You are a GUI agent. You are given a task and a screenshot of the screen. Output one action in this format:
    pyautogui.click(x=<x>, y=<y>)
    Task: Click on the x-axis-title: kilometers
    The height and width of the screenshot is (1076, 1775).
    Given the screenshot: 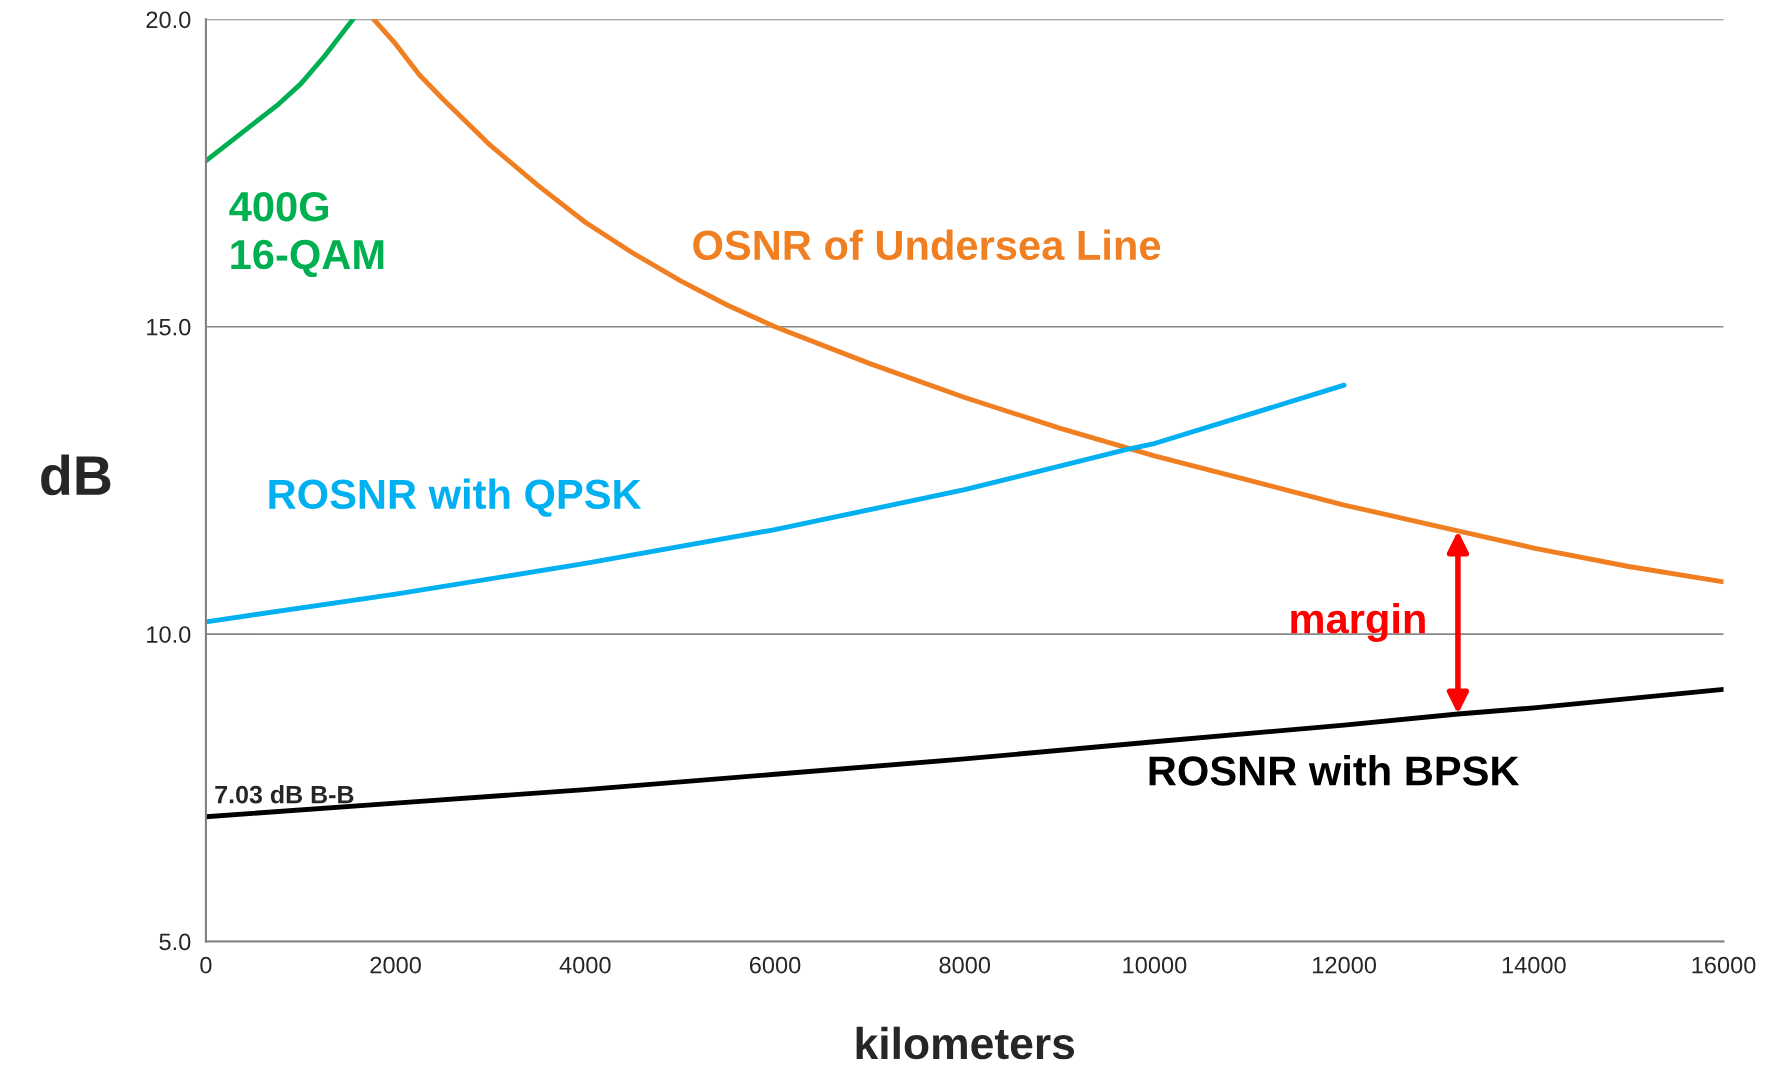 What is the action you would take?
    pyautogui.click(x=965, y=1043)
    